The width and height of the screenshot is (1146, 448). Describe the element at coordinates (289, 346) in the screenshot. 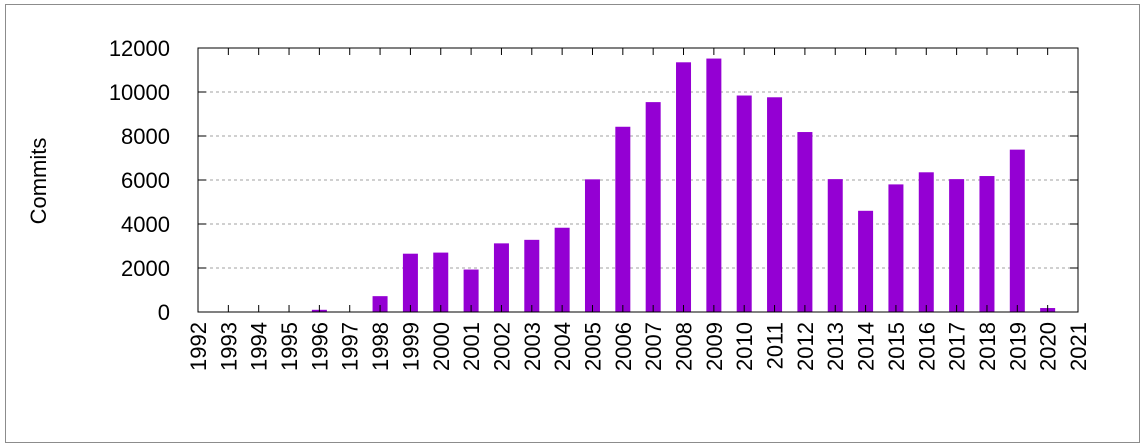

I see `x-tick-label: 1995` at that location.